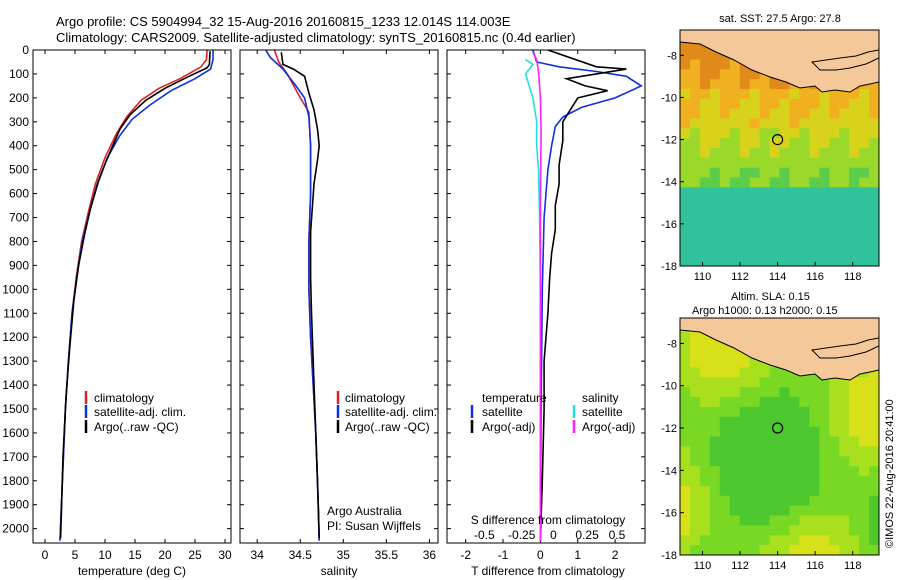 The height and width of the screenshot is (580, 900). What do you see at coordinates (853, 277) in the screenshot?
I see `sst-map-lon-tick-label: 118` at bounding box center [853, 277].